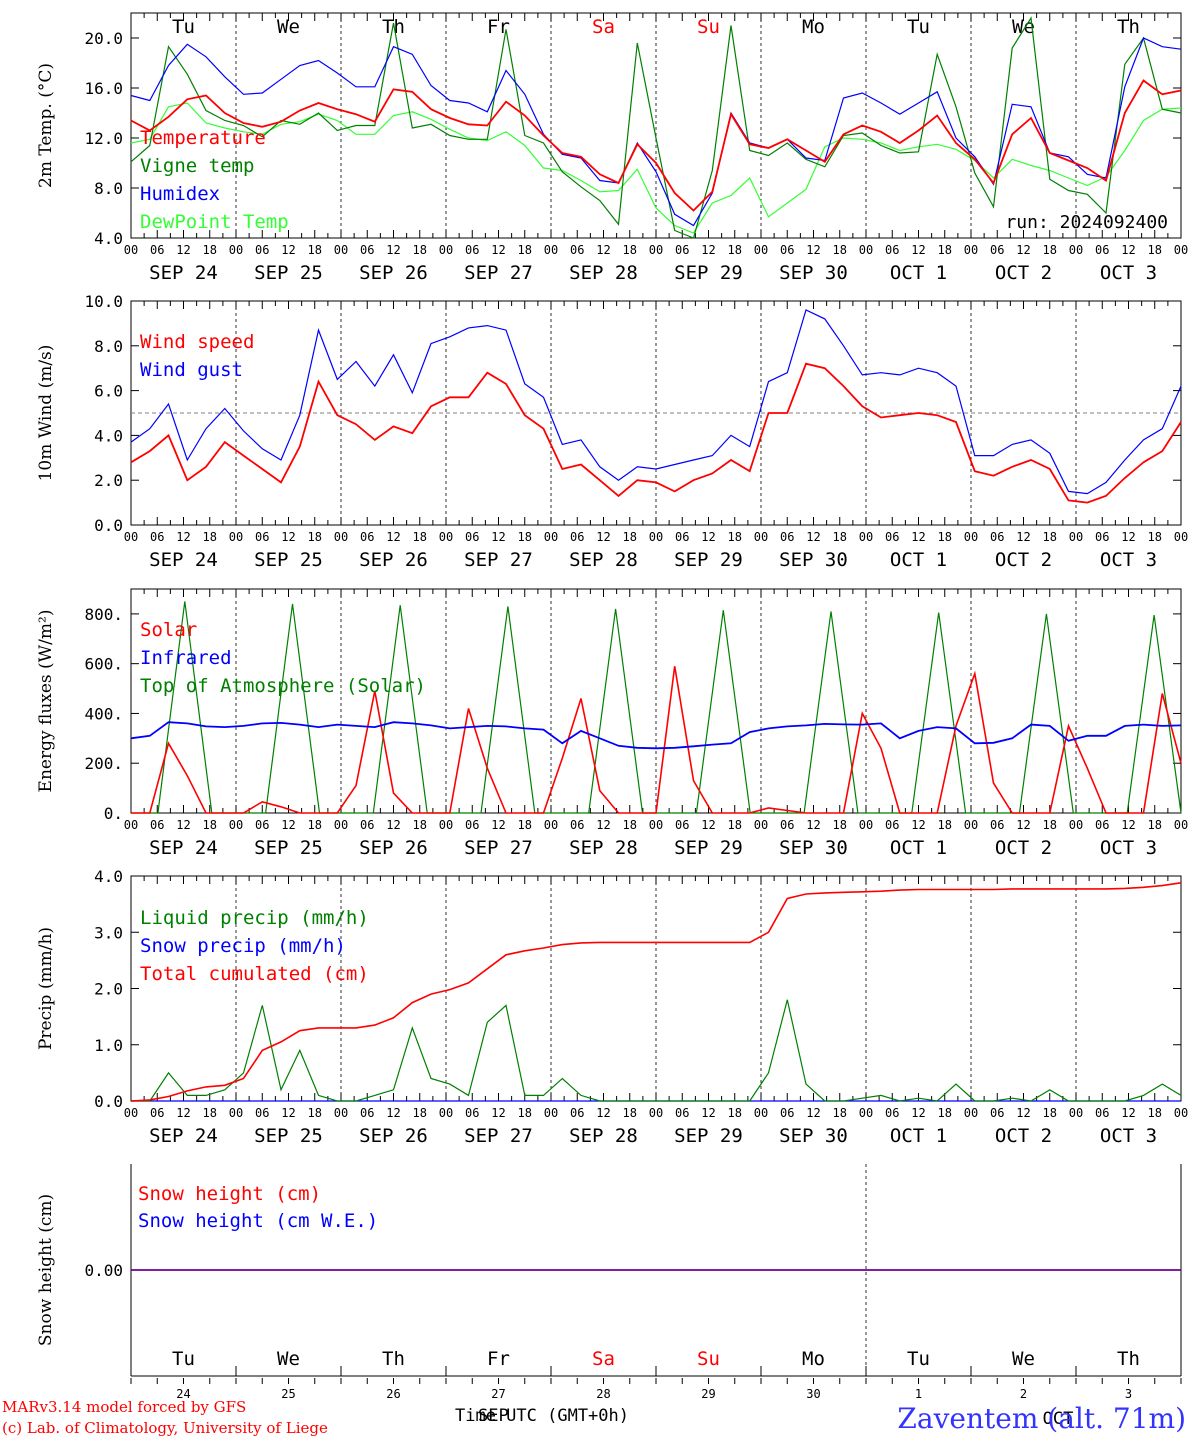 This screenshot has width=1194, height=1440. What do you see at coordinates (108, 391) in the screenshot?
I see `wind-y-tick-label: 6.0` at bounding box center [108, 391].